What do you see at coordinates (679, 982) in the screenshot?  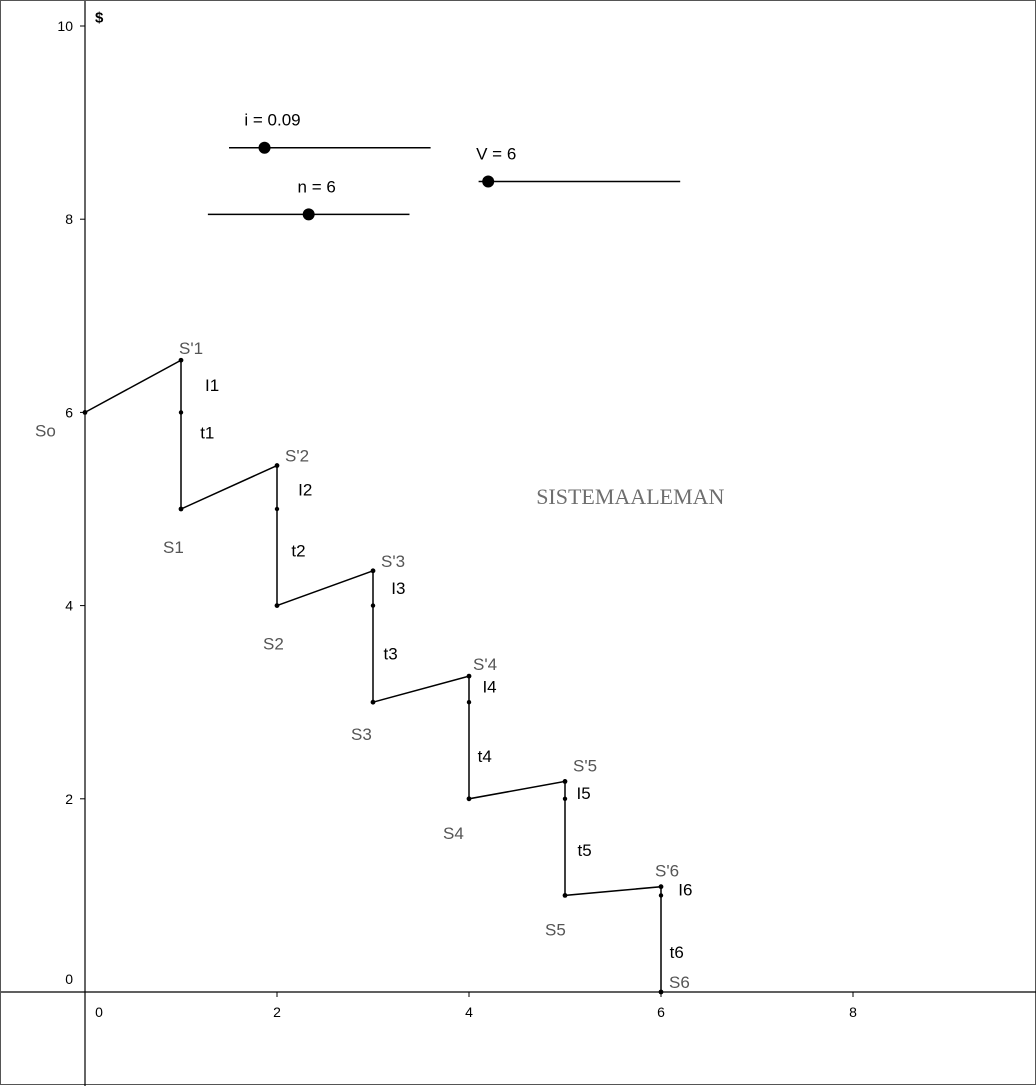 I see `point-label: S6` at bounding box center [679, 982].